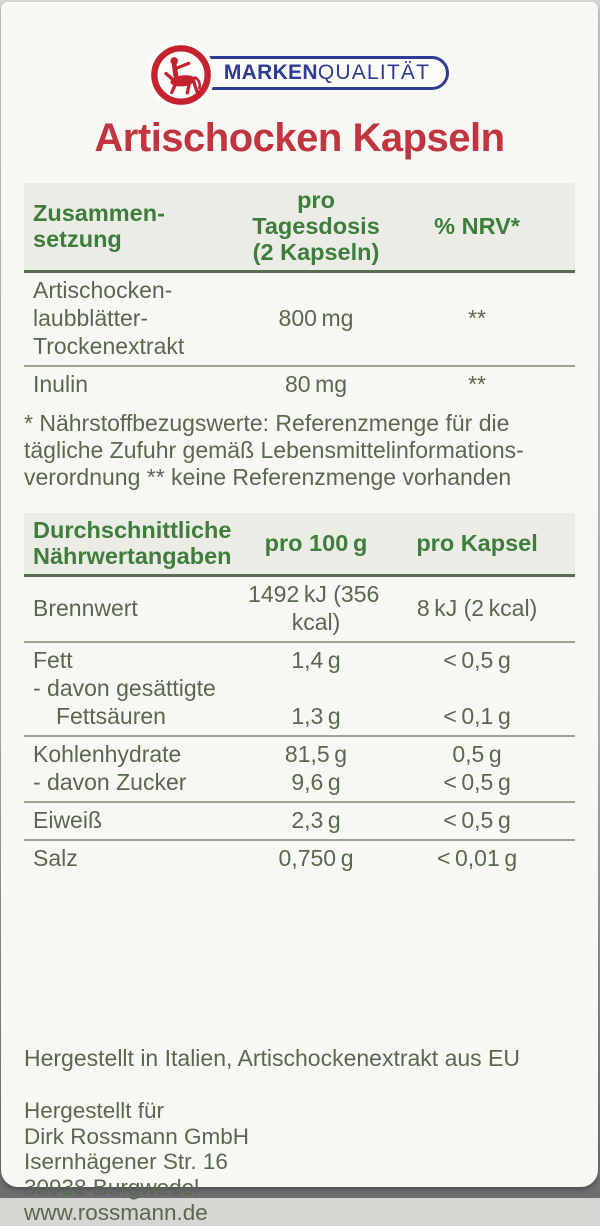  I want to click on nutrition-header-col1: Durchschnittliche Nährwertangaben, so click(132, 543).